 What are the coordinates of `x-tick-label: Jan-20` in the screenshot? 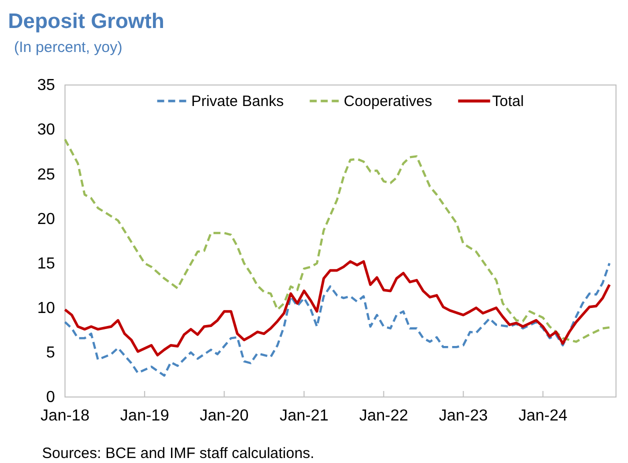 It's located at (224, 415).